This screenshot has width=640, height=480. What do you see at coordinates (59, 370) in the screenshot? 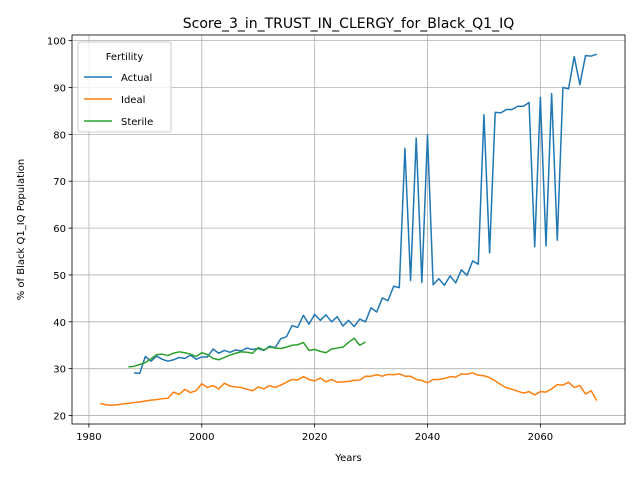
I see `y-tick-label: 30` at bounding box center [59, 370].